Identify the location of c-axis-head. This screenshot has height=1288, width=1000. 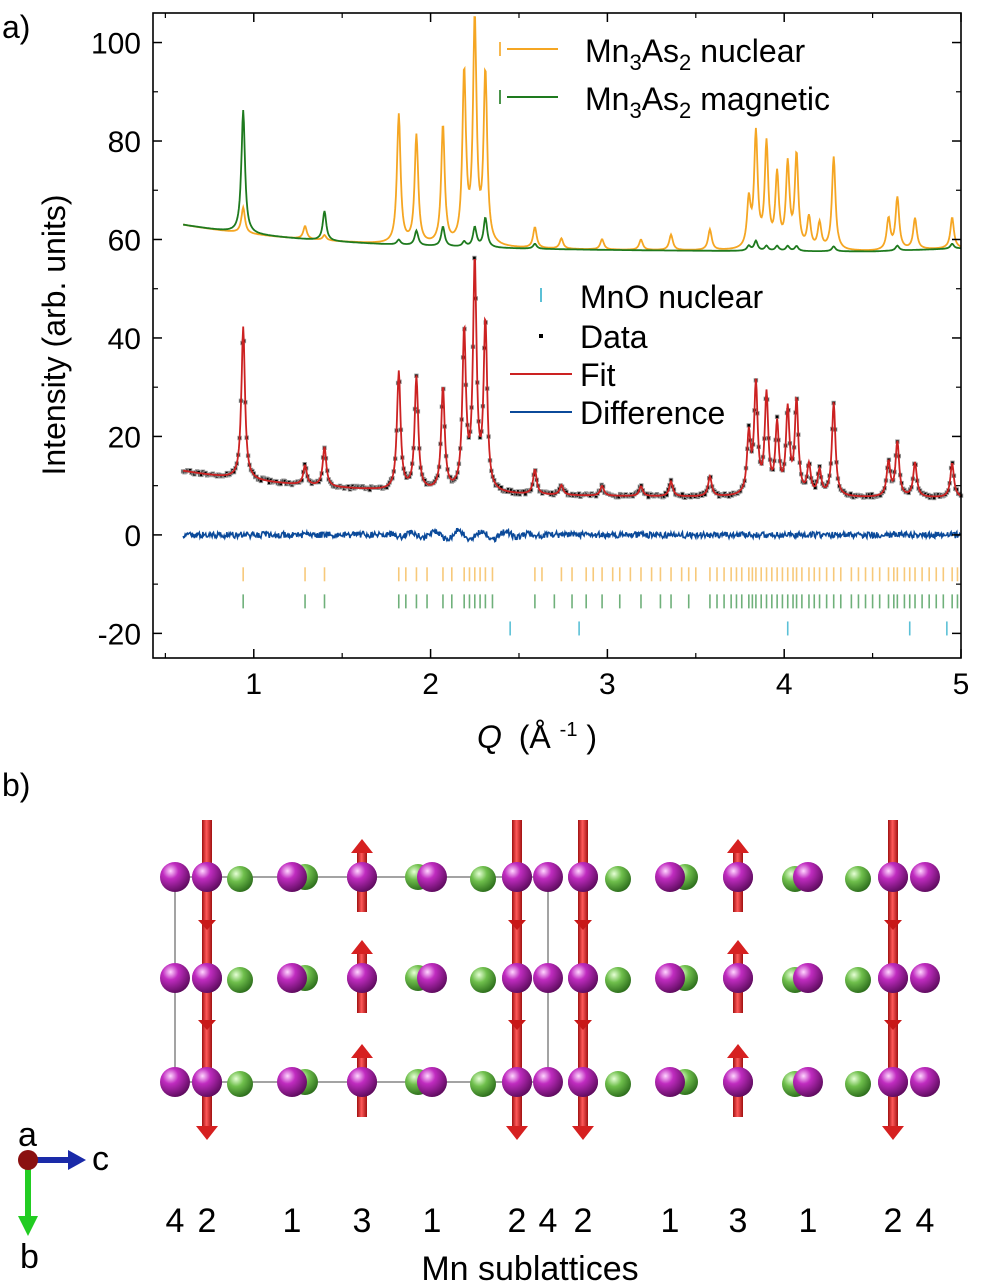
(77, 1160).